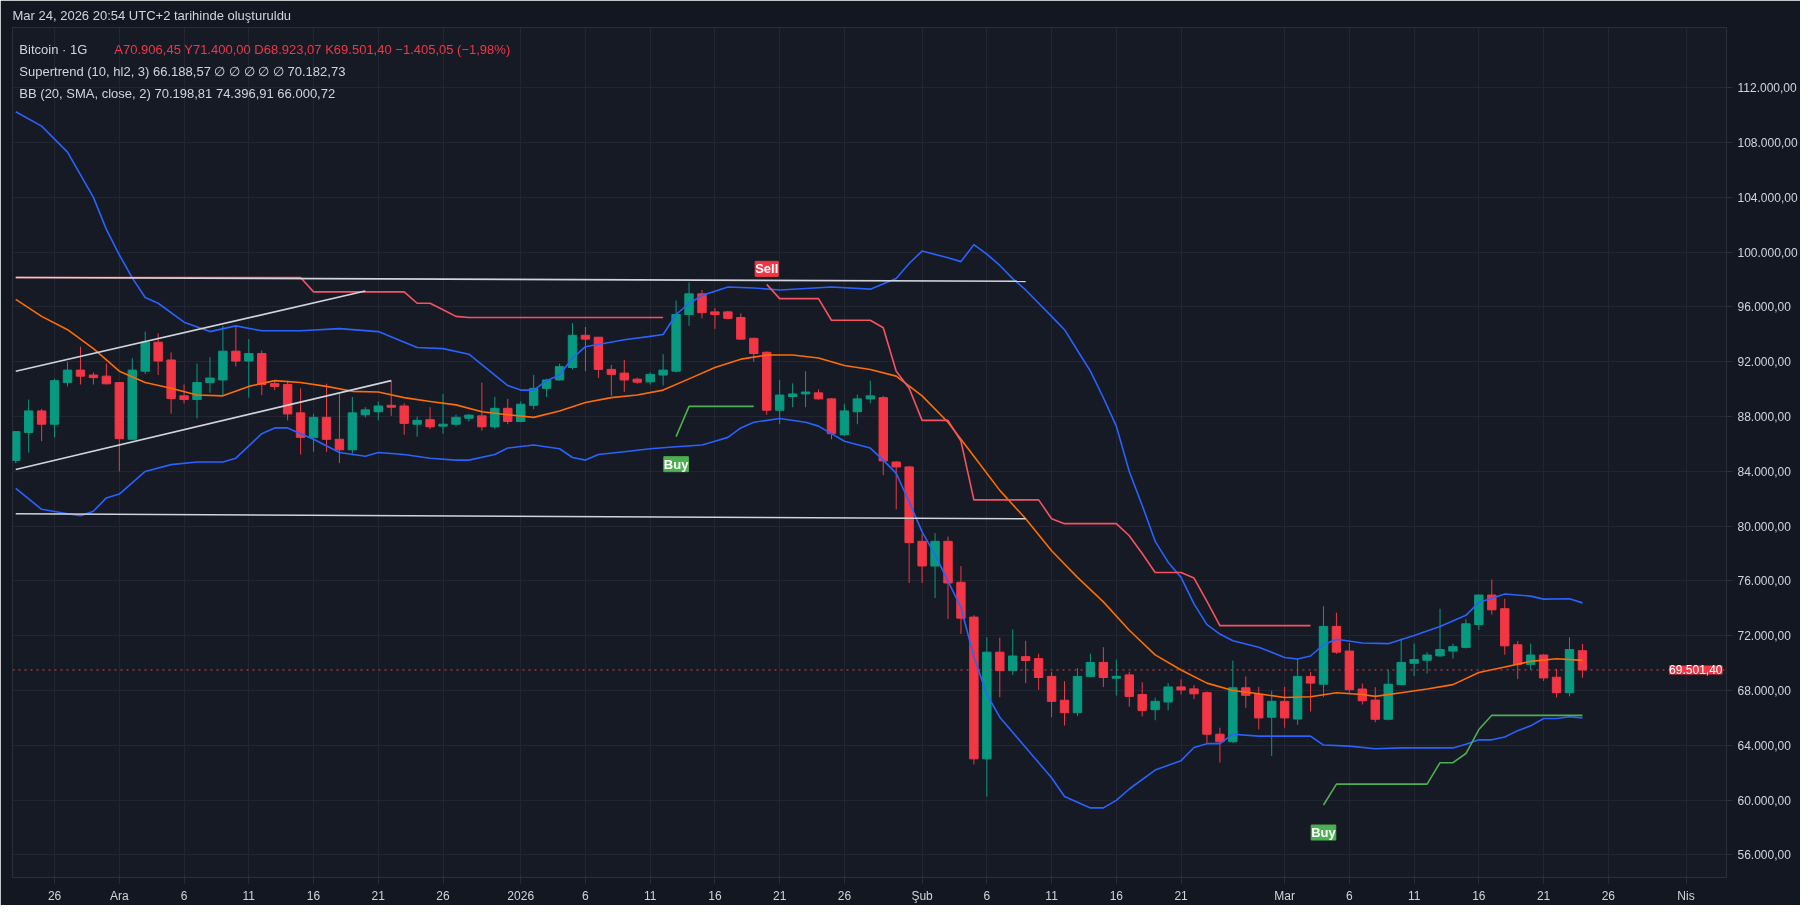  I want to click on annotation: Supertrend (10, hl2, 3) 66.188,57 ∅ ∅ ∅ ∅ ∅ 70.182,73, so click(182, 72).